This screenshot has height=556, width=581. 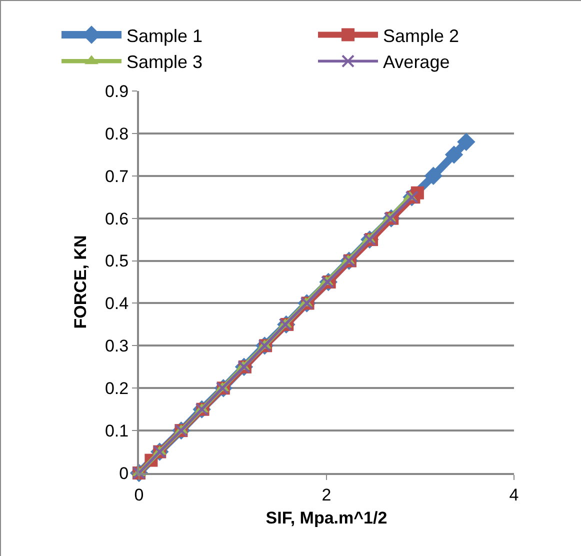 I want to click on y-tick-label: 0.8, so click(x=116, y=134).